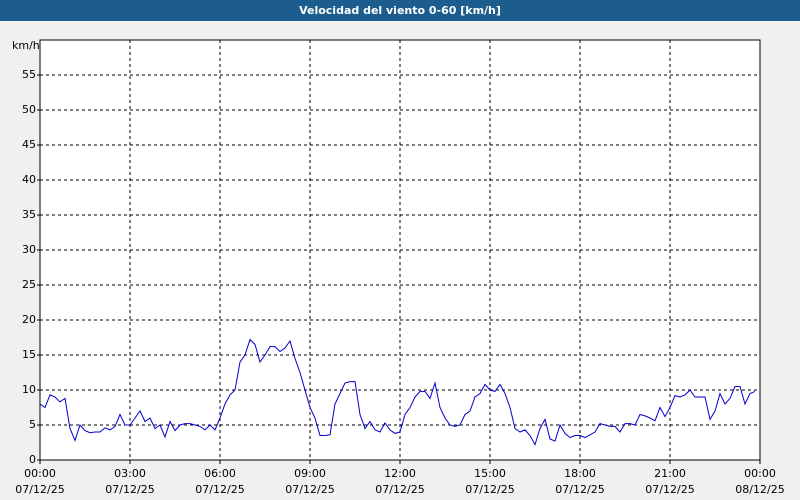 The image size is (800, 500). What do you see at coordinates (29, 179) in the screenshot?
I see `y-tick-label: 40` at bounding box center [29, 179].